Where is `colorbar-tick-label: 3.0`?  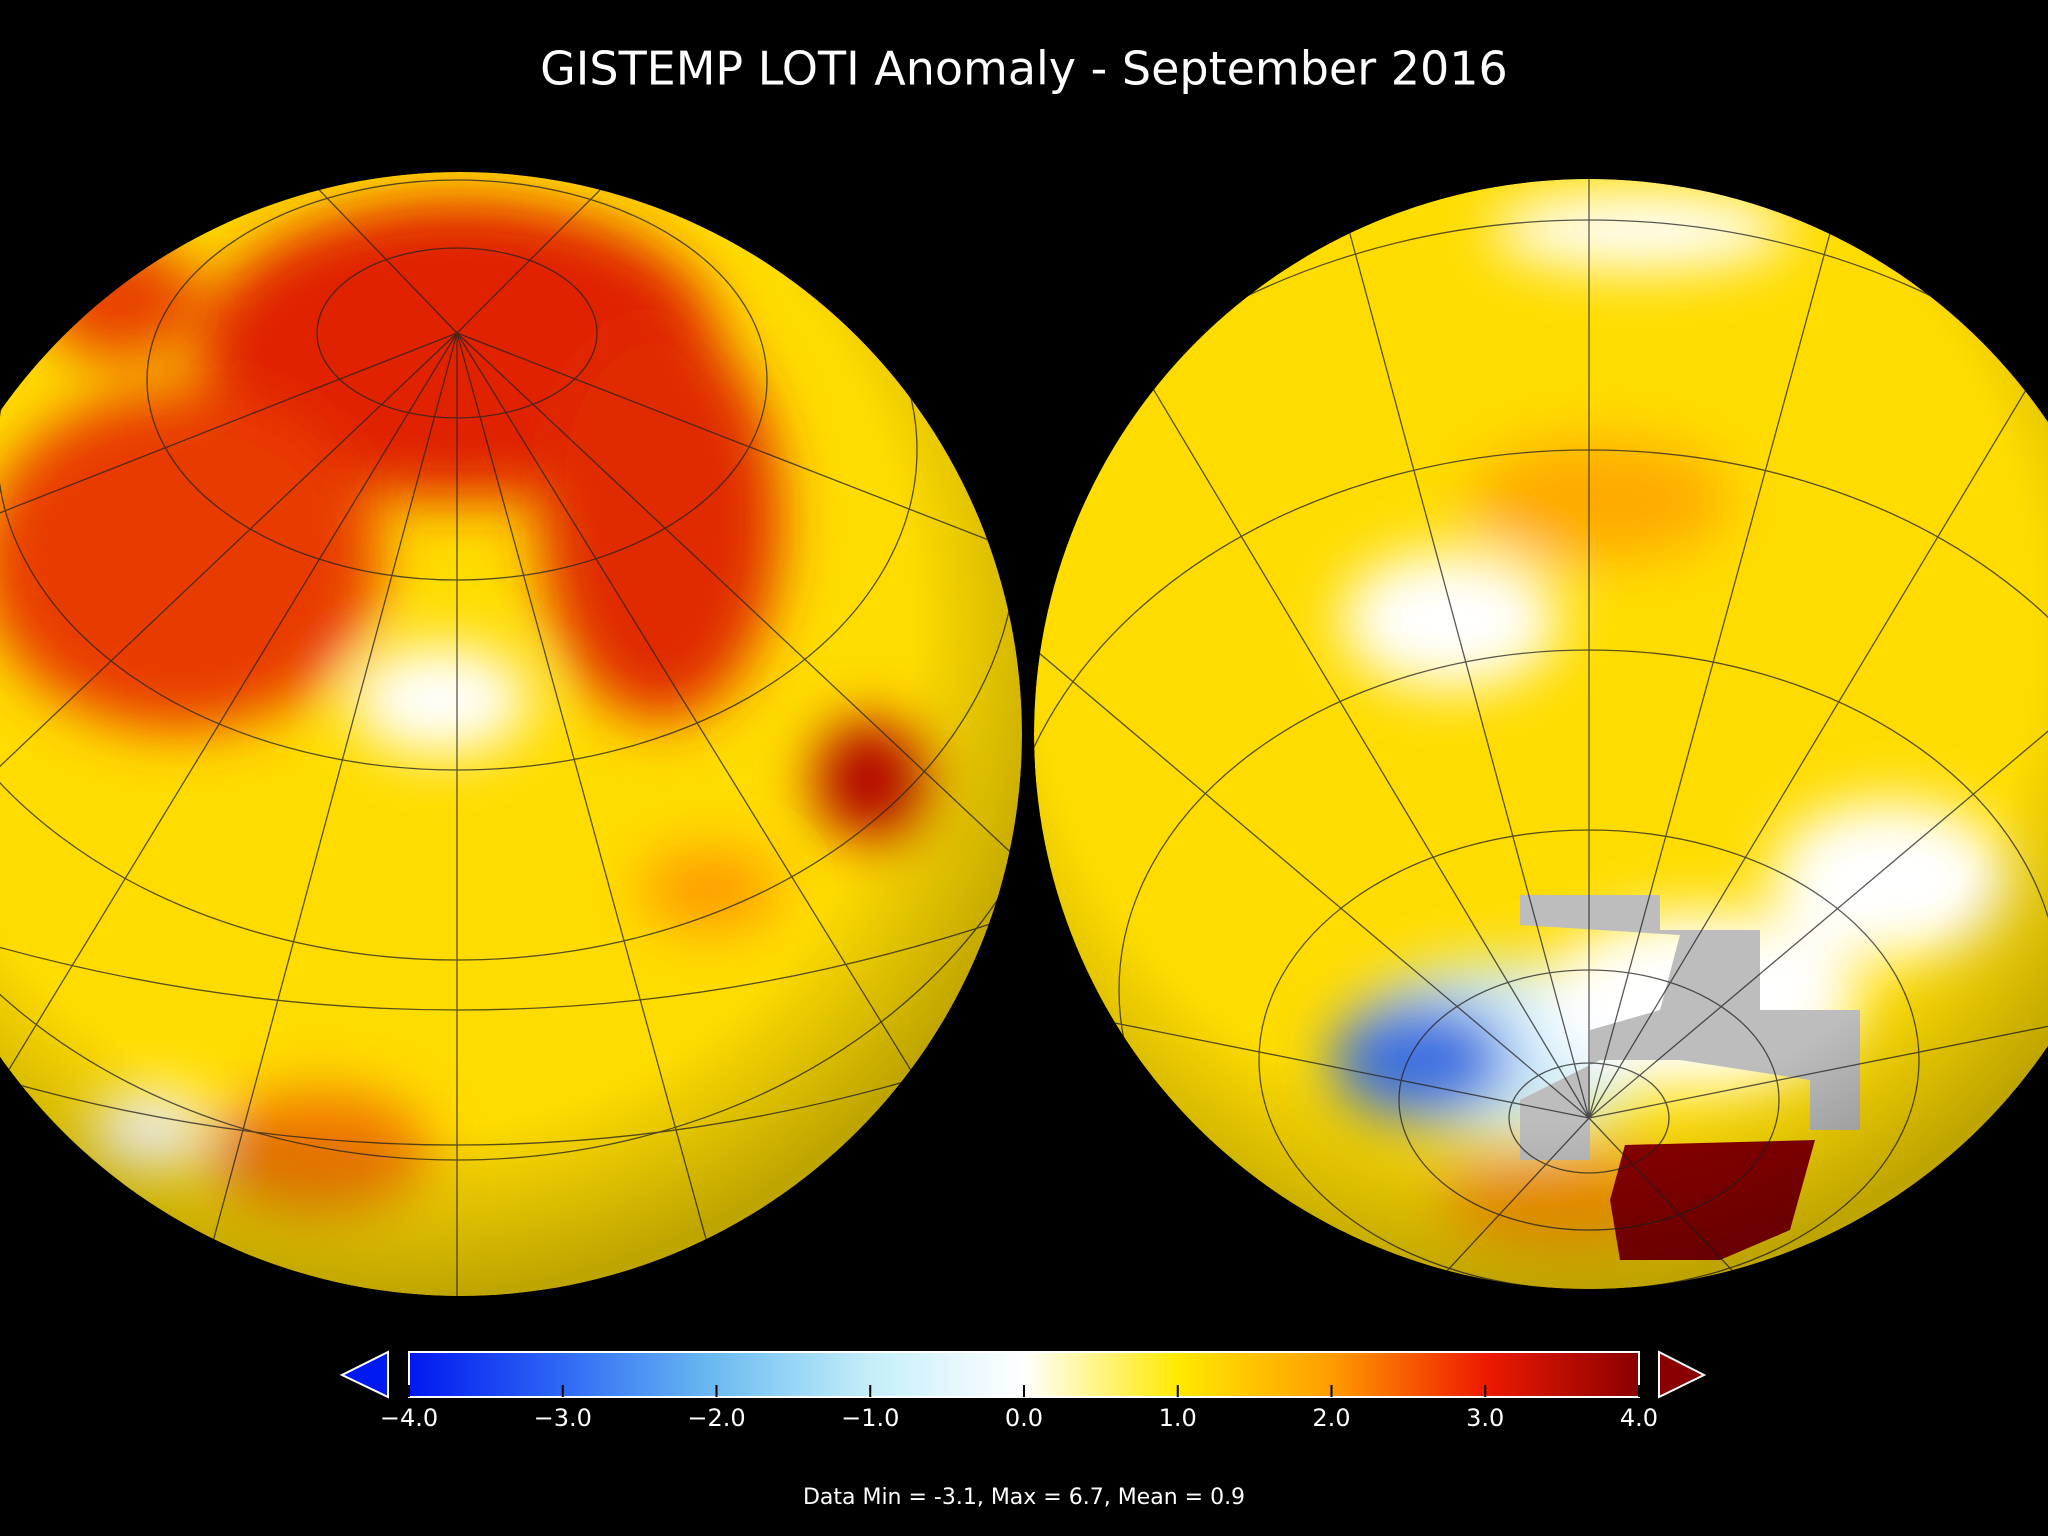 colorbar-tick-label: 3.0 is located at coordinates (1485, 1418).